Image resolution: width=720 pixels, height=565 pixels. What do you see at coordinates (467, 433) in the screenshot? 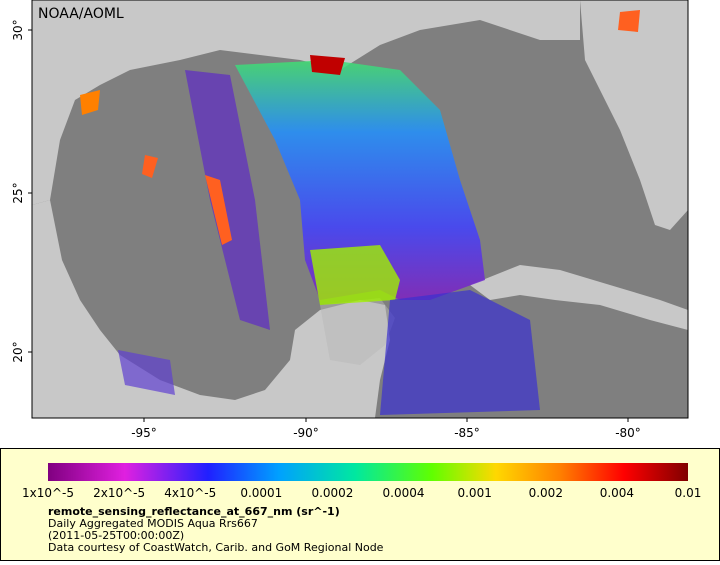
I see `lon-label: -85°` at bounding box center [467, 433].